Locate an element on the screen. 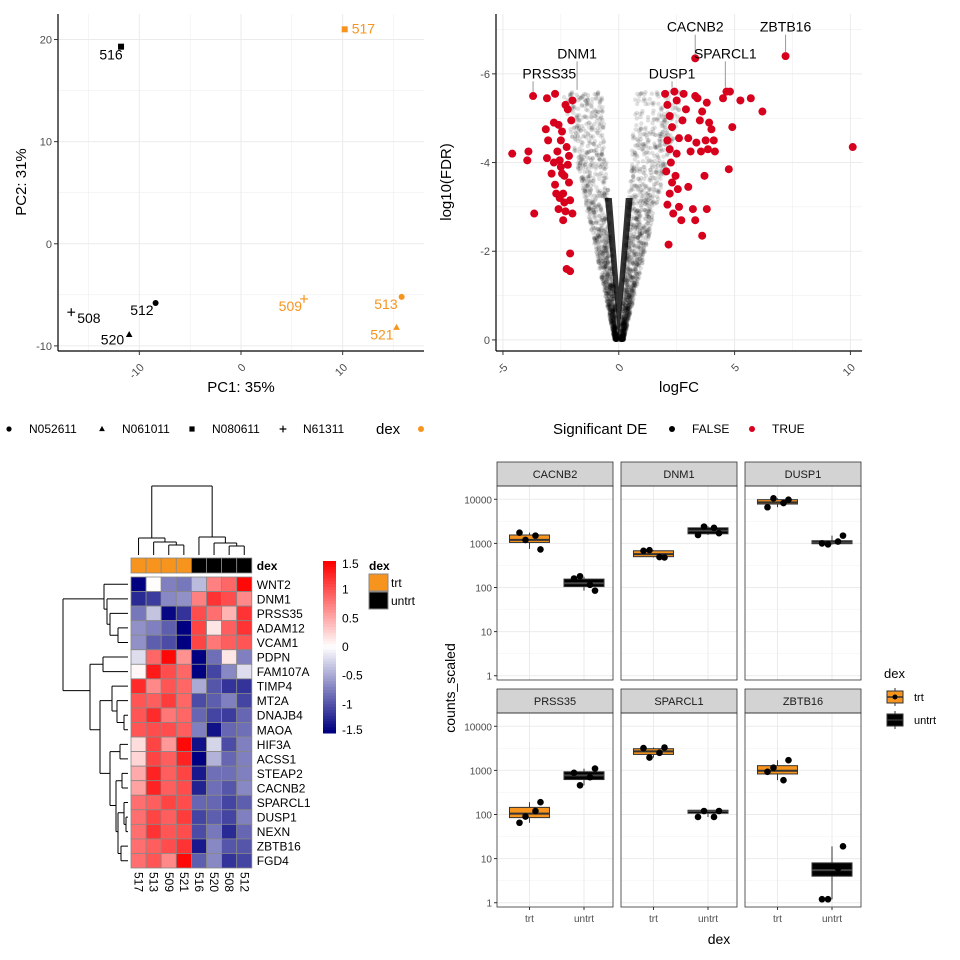 The height and width of the screenshot is (960, 960). colorbar-segment is located at coordinates (329, 666).